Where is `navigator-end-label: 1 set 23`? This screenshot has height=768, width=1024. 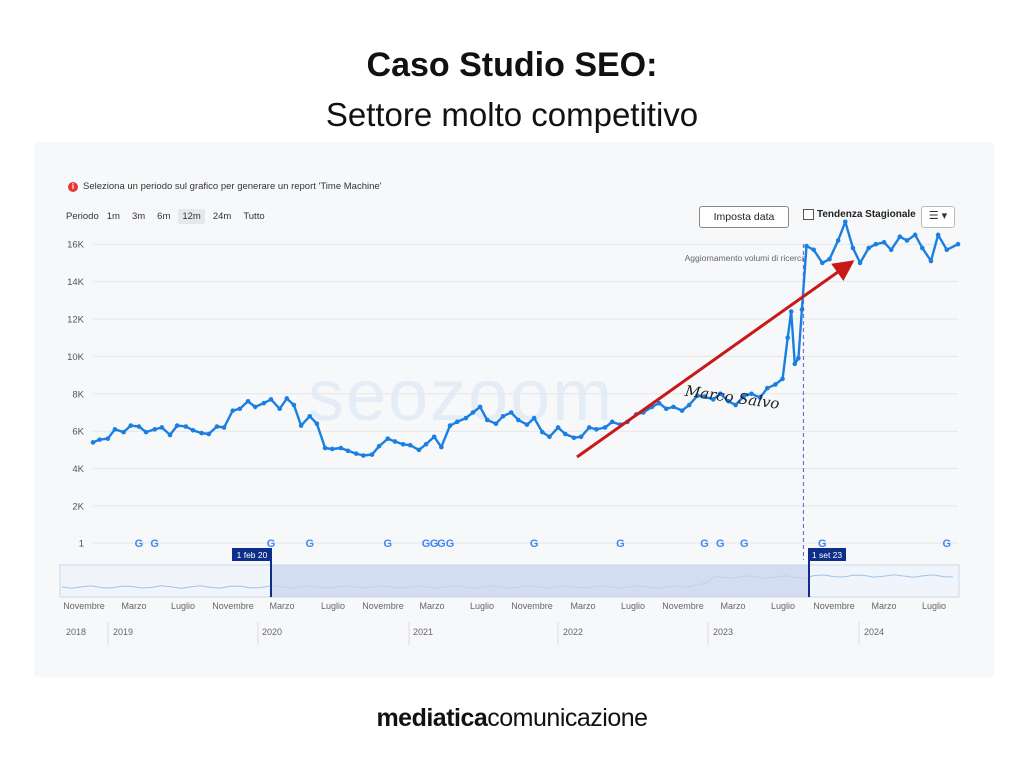 navigator-end-label: 1 set 23 is located at coordinates (827, 555).